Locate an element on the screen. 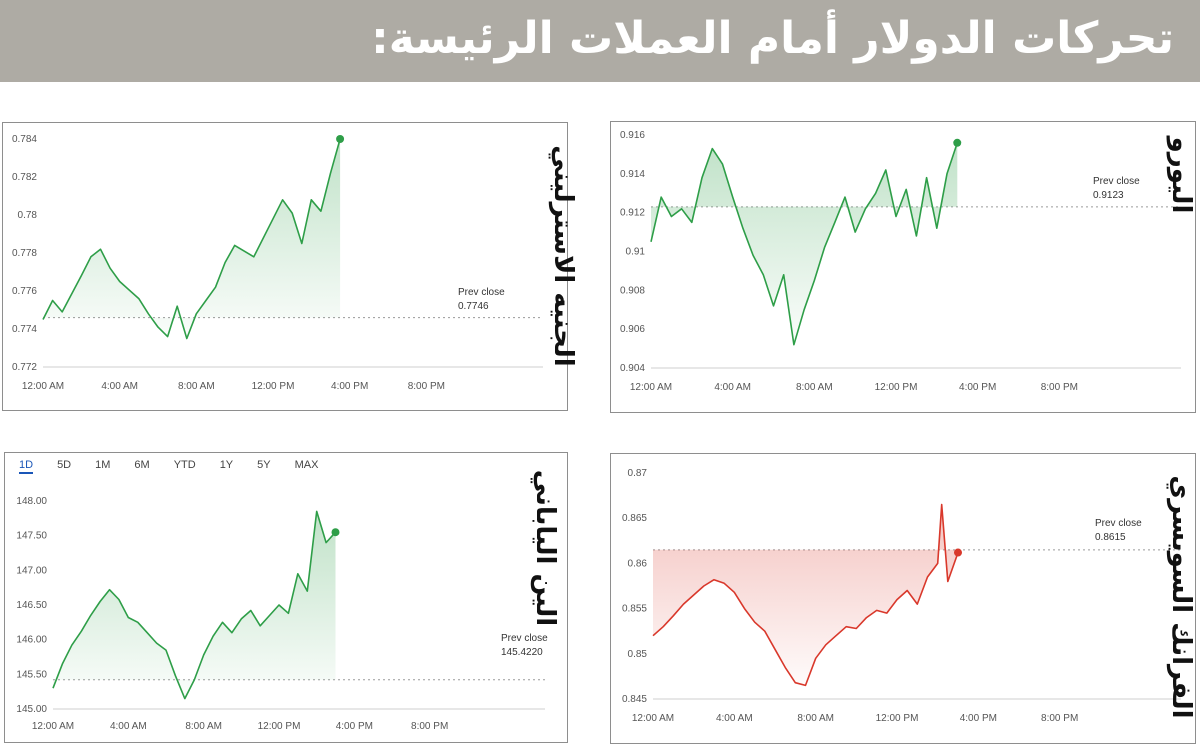  y-tick-label: 0.904 is located at coordinates (632, 368).